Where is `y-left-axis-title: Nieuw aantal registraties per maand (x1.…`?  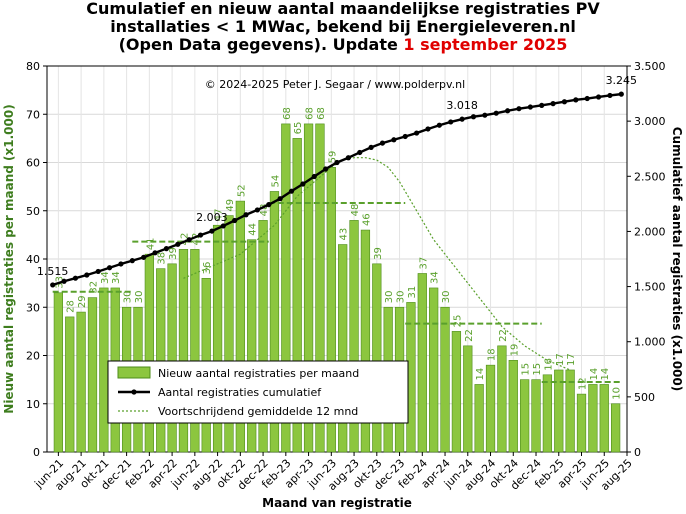 y-left-axis-title: Nieuw aantal registraties per maand (x1.… is located at coordinates (9, 258).